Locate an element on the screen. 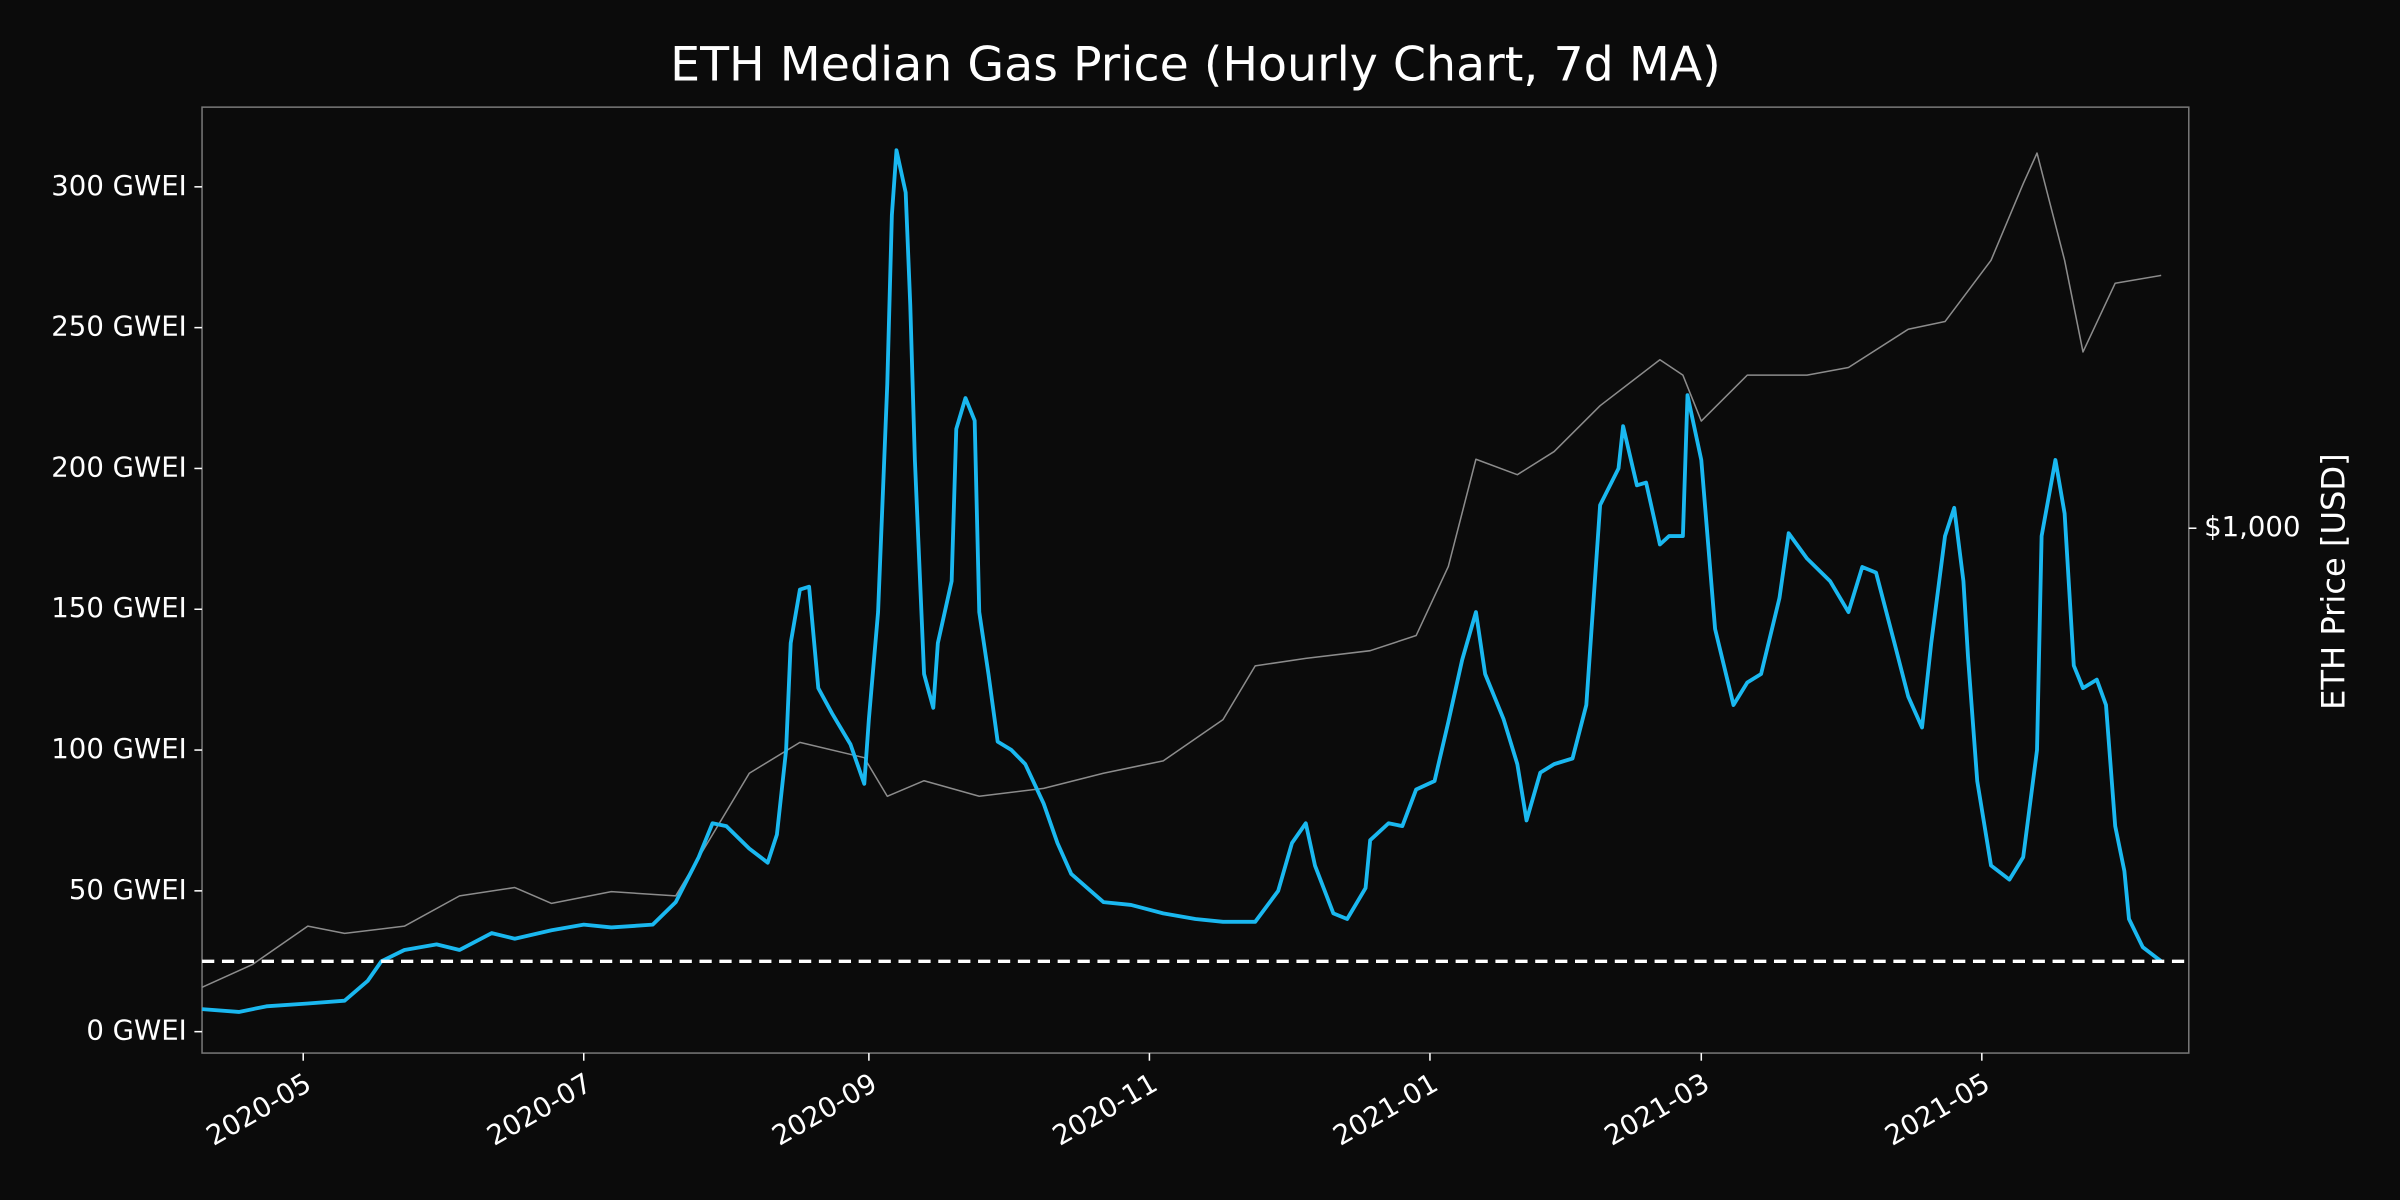  y2-axis-label: ETH Price [USD] is located at coordinates (2334, 581).